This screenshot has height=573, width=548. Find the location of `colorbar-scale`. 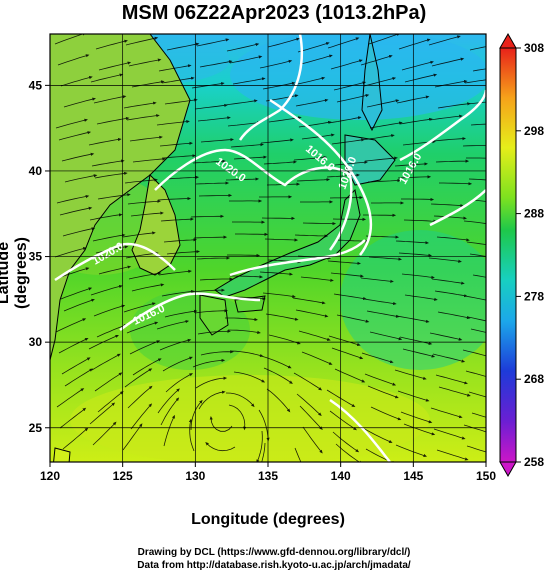

colorbar-scale is located at coordinates (508, 255).